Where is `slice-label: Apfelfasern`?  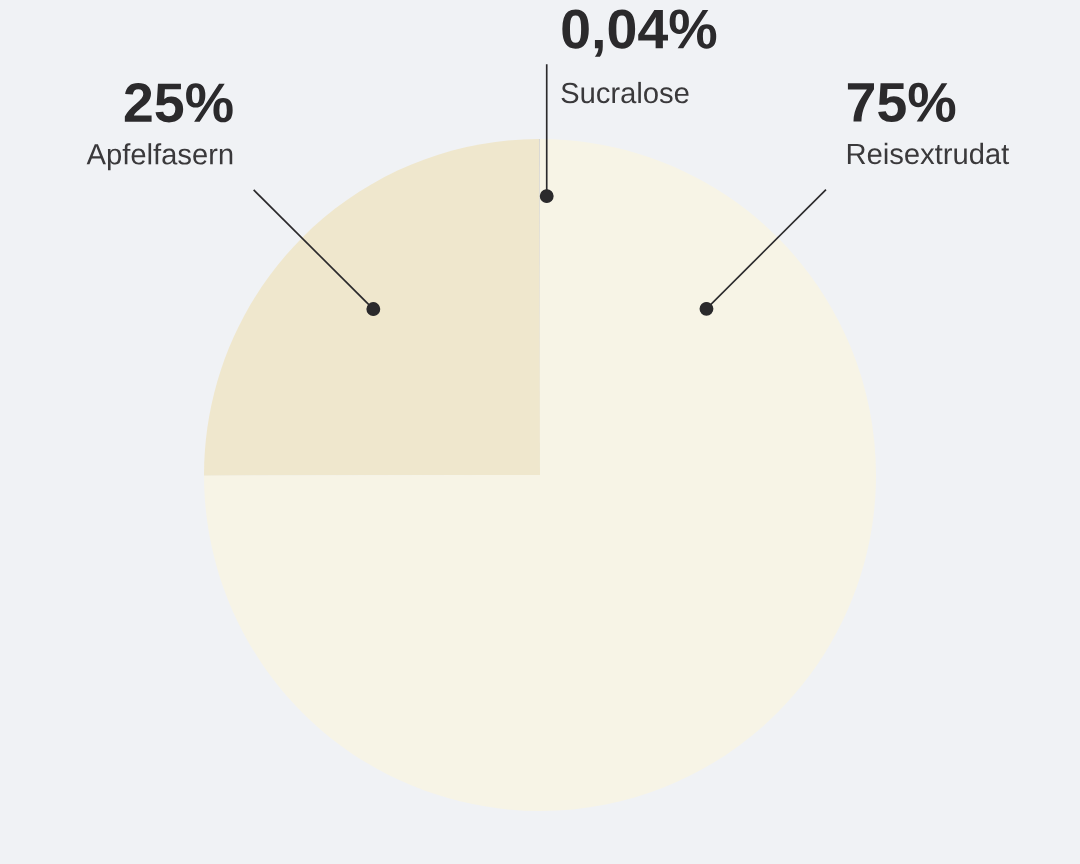 slice-label: Apfelfasern is located at coordinates (159, 157).